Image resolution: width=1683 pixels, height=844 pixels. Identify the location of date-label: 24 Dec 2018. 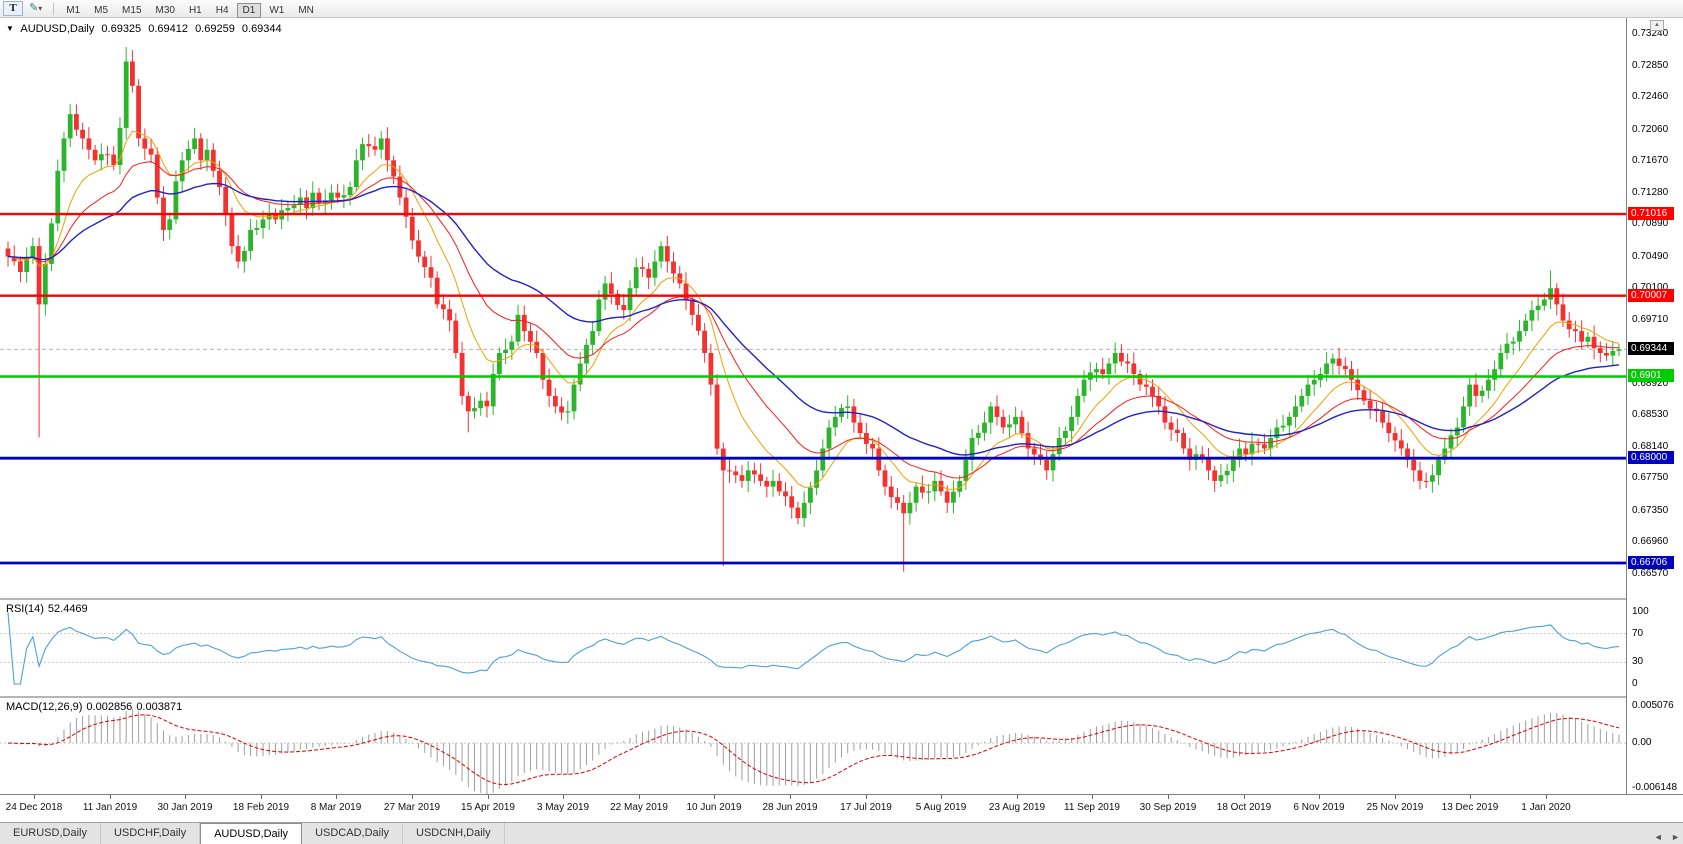
(34, 807).